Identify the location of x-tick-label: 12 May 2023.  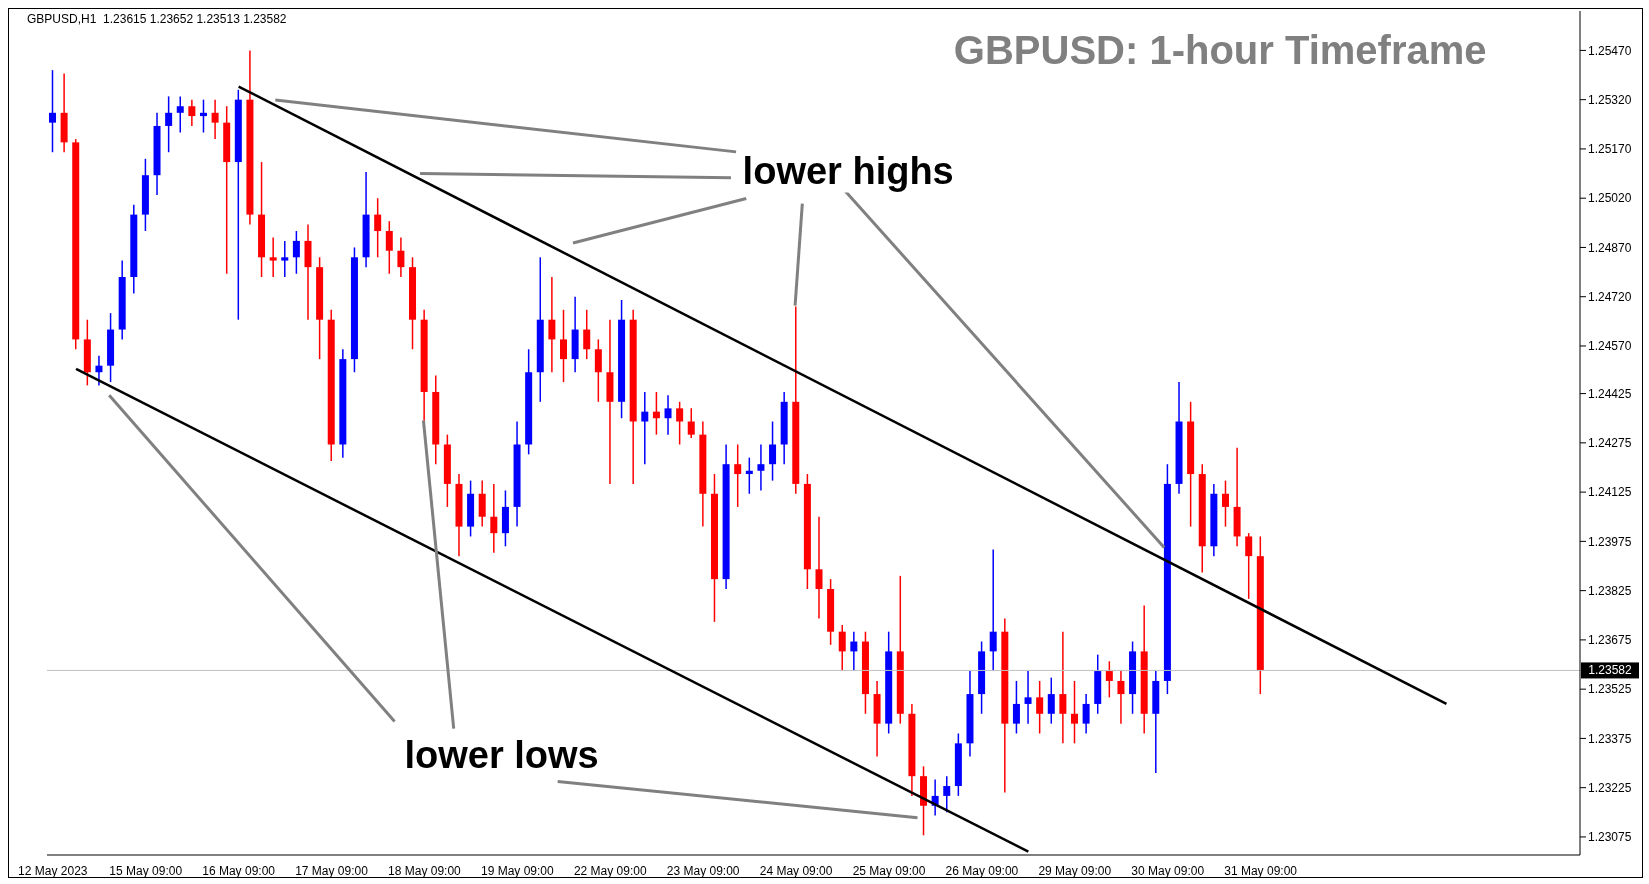
(53, 871).